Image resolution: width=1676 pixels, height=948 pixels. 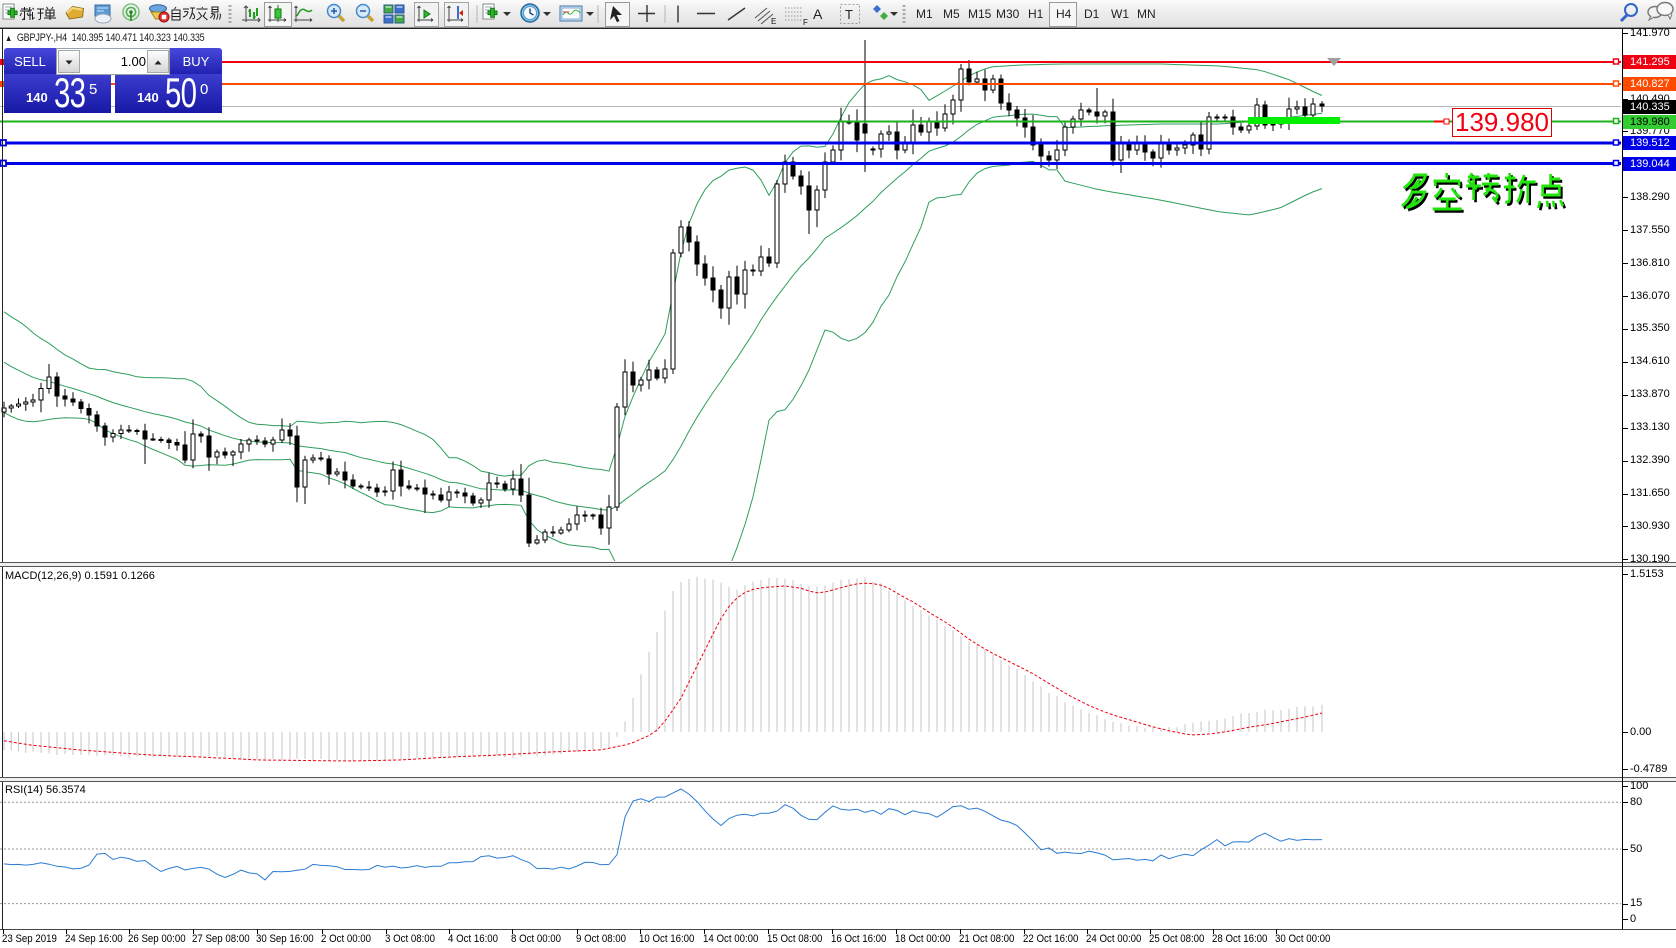 What do you see at coordinates (849, 14) in the screenshot?
I see `svg-text: T` at bounding box center [849, 14].